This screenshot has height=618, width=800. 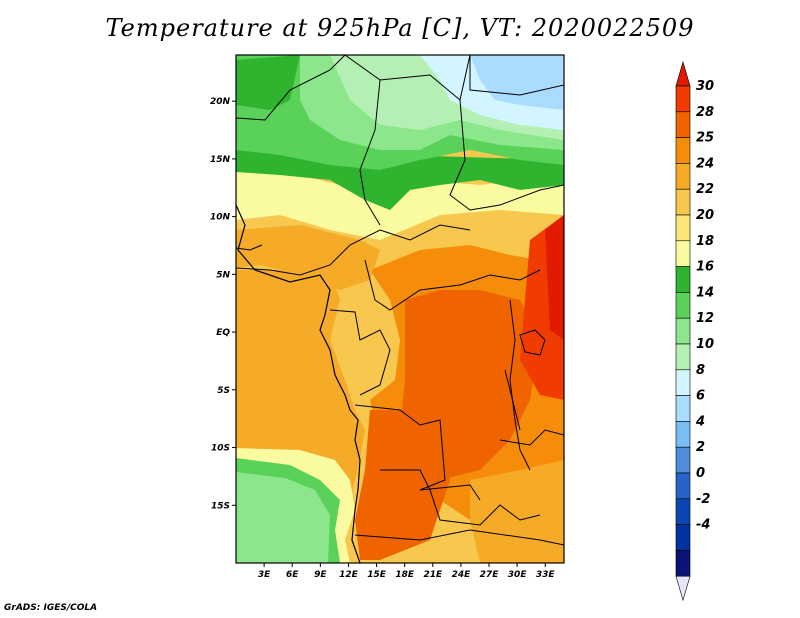 What do you see at coordinates (705, 86) in the screenshot?
I see `colorbar-label: 30` at bounding box center [705, 86].